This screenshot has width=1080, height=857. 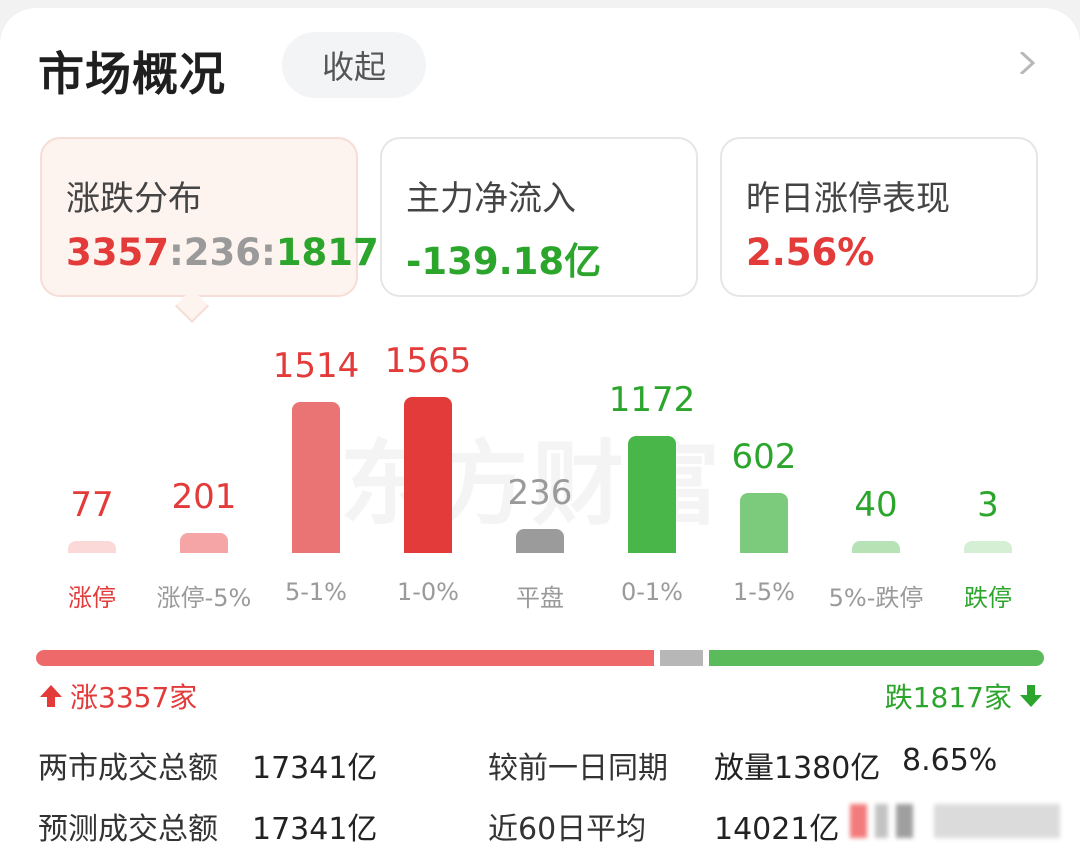 What do you see at coordinates (1031, 696) in the screenshot?
I see `arrow-down-icon` at bounding box center [1031, 696].